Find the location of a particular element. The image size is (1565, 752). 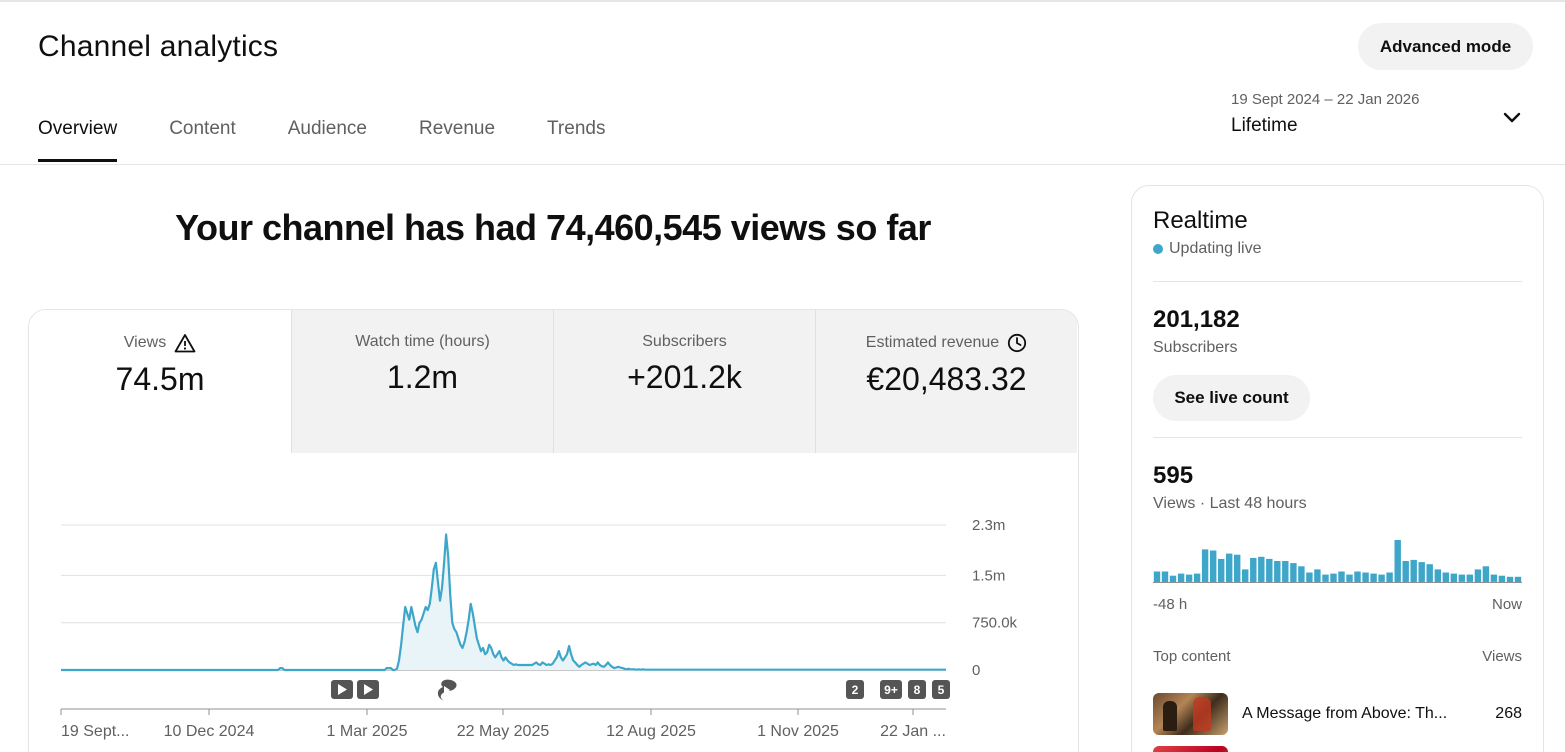

top-content-item: A Message from Above: Th... 268 is located at coordinates (1337, 714).